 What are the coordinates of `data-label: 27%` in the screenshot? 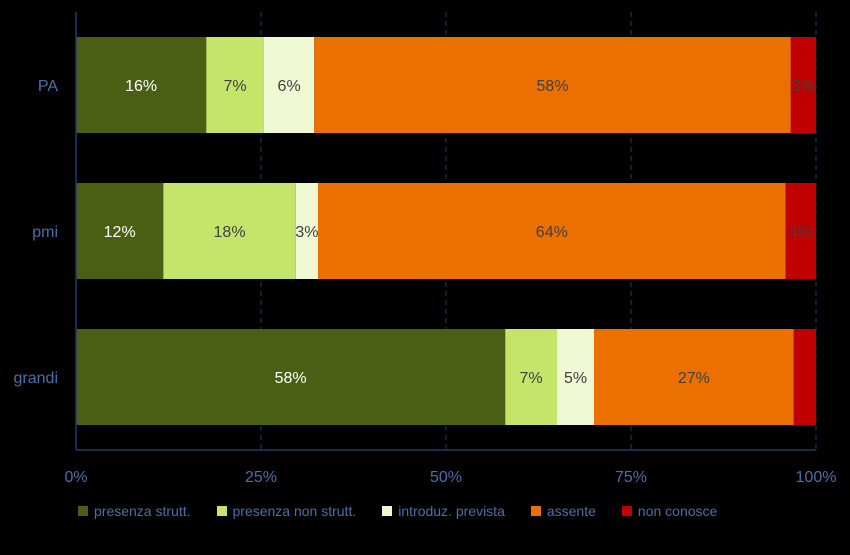 It's located at (694, 378).